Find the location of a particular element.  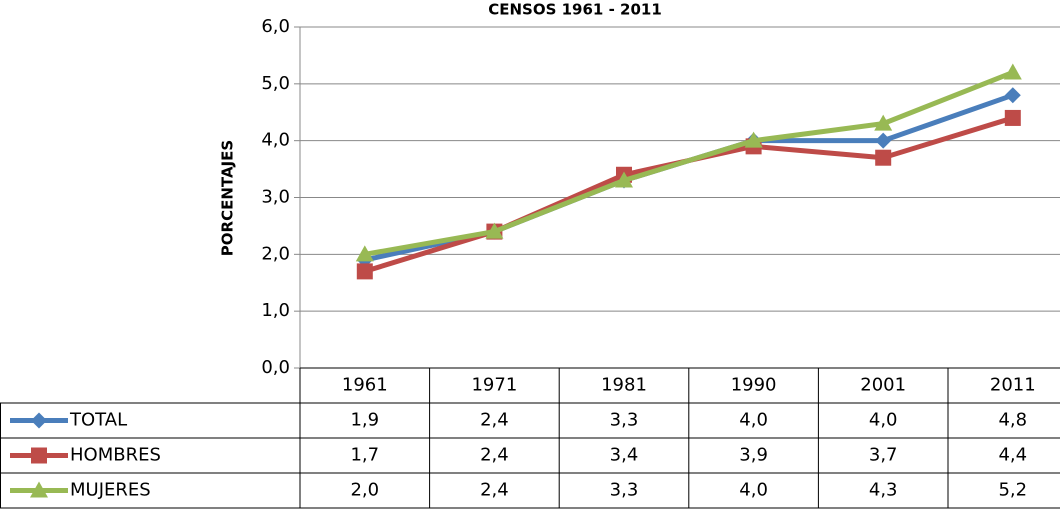

y-tick-label: 2,0 is located at coordinates (275, 253).